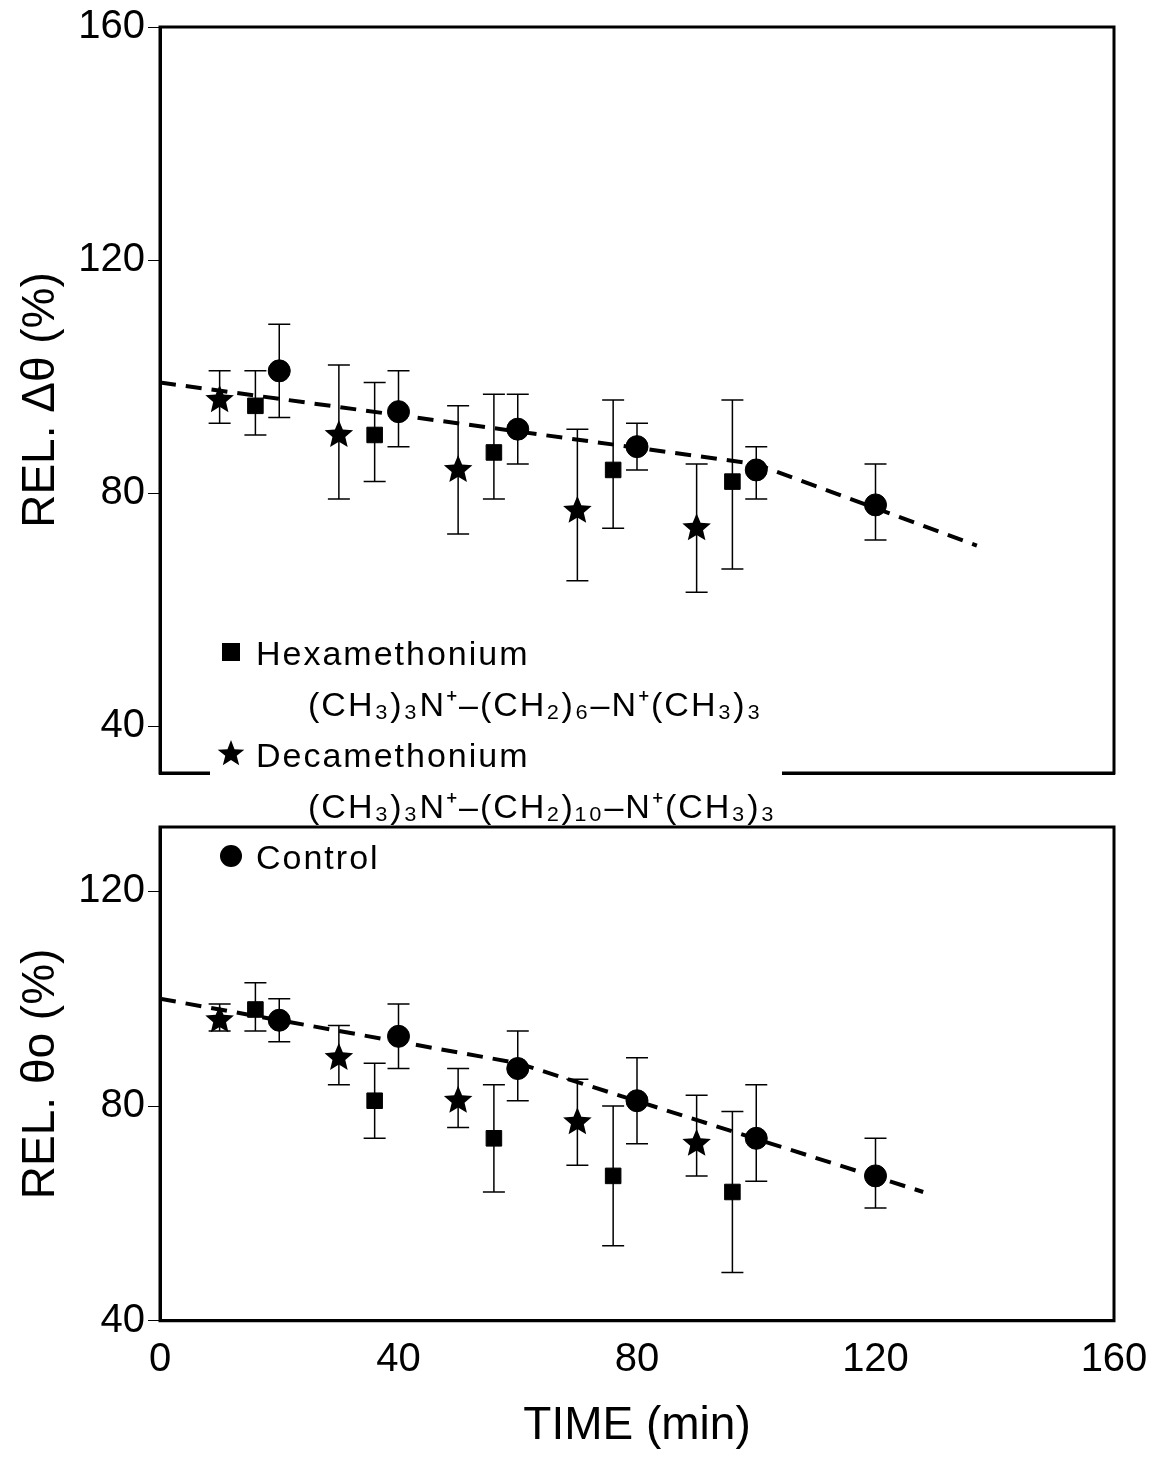  Describe the element at coordinates (637, 1356) in the screenshot. I see `x-tick-label: 80` at that location.